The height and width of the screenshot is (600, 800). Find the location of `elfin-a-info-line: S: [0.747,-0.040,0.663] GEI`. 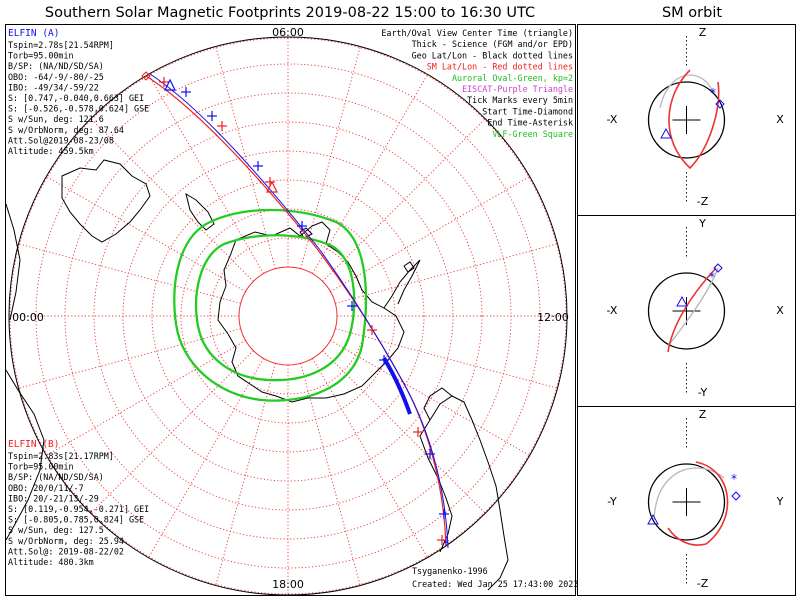

elfin-a-info-line: S: [0.747,-0.040,0.663] GEI is located at coordinates (76, 98).